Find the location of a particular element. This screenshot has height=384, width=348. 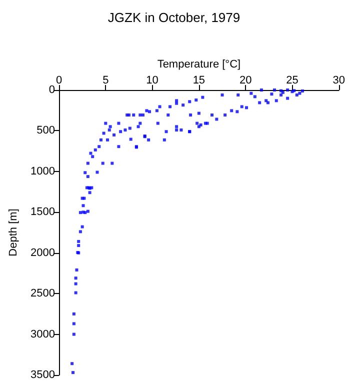

x-tick-label: 5 is located at coordinates (105, 80).